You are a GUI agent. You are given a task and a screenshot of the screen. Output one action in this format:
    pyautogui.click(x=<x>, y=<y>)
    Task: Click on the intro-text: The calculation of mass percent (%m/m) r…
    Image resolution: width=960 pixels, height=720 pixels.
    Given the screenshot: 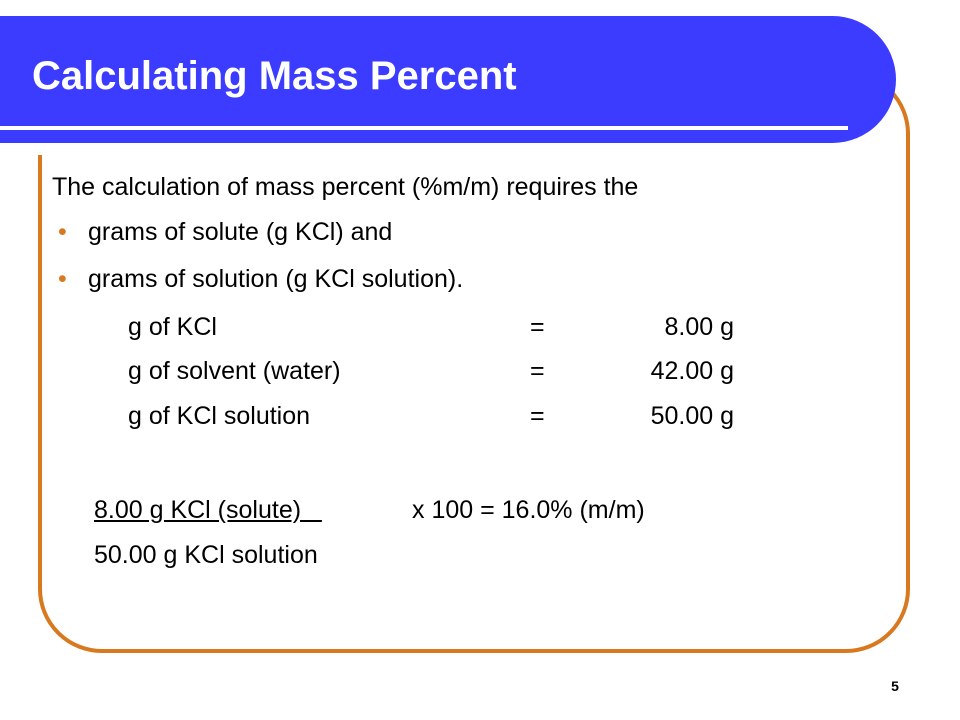 What is the action you would take?
    pyautogui.click(x=345, y=187)
    